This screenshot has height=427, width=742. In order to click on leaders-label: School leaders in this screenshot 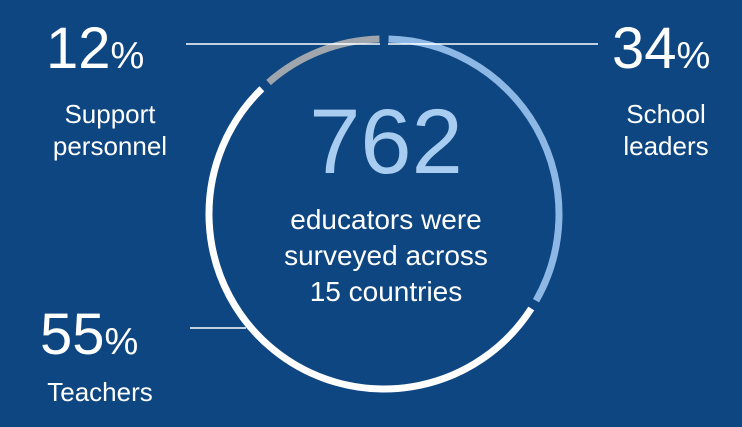, I will do `click(666, 130)`.